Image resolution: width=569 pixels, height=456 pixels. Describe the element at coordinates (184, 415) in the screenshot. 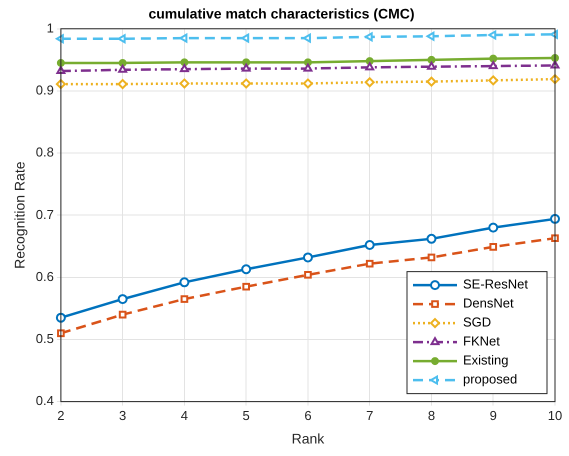

I see `x-tick-label: 4` at that location.